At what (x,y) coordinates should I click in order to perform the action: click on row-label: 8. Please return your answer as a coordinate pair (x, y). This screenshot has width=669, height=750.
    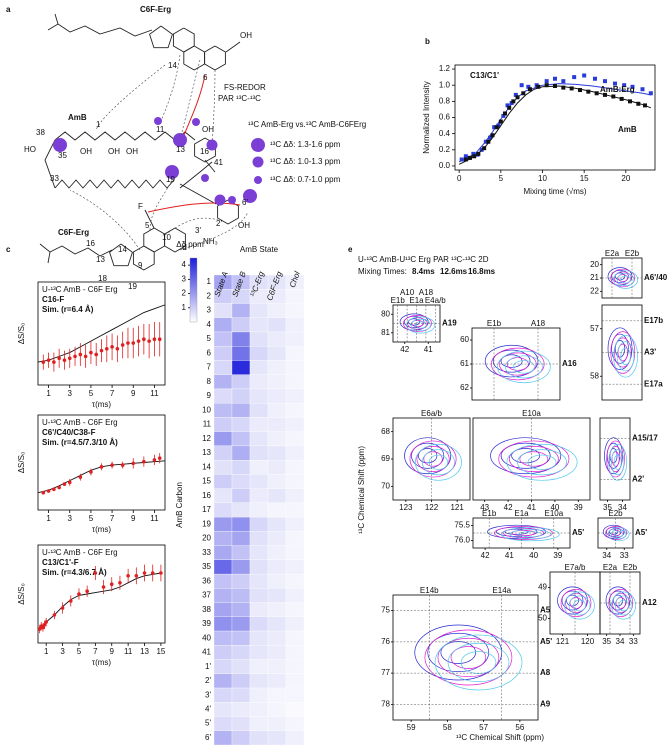
    Looking at the image, I should click on (209, 381).